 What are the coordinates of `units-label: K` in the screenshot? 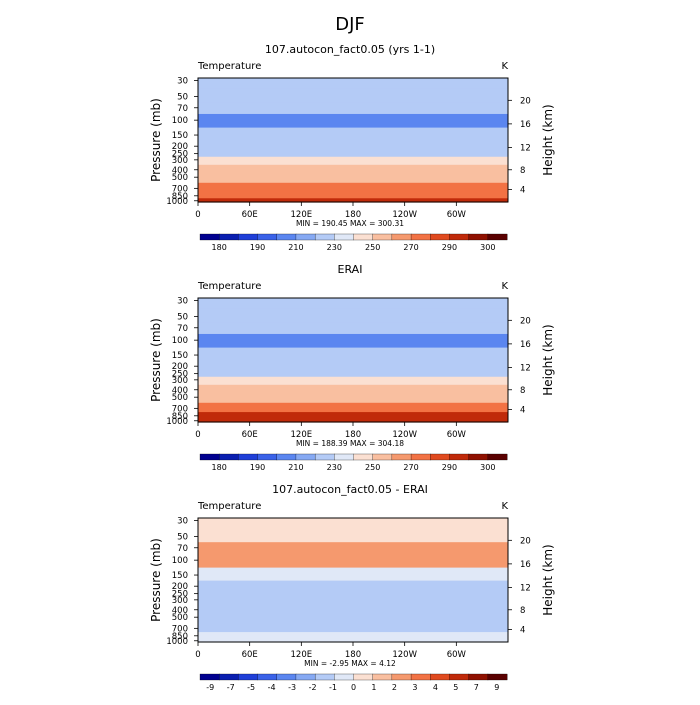 It's located at (504, 506).